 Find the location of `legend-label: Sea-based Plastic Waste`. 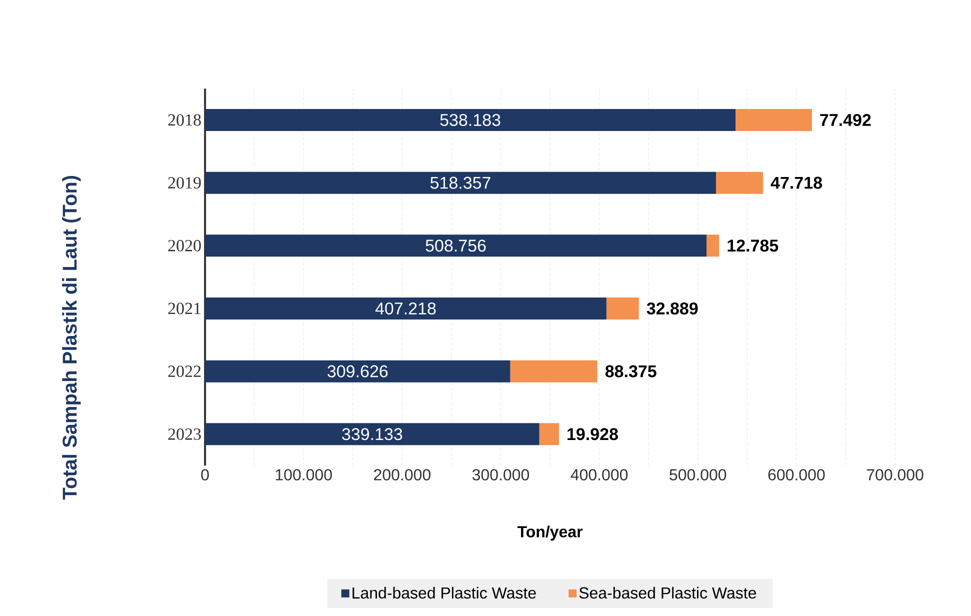

legend-label: Sea-based Plastic Waste is located at coordinates (667, 592).